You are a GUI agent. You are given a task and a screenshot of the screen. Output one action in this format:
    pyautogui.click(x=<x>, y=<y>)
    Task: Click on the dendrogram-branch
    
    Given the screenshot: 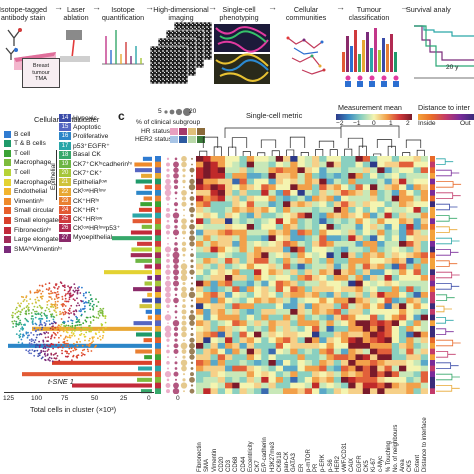 What is the action you would take?
    pyautogui.click(x=446, y=354)
    